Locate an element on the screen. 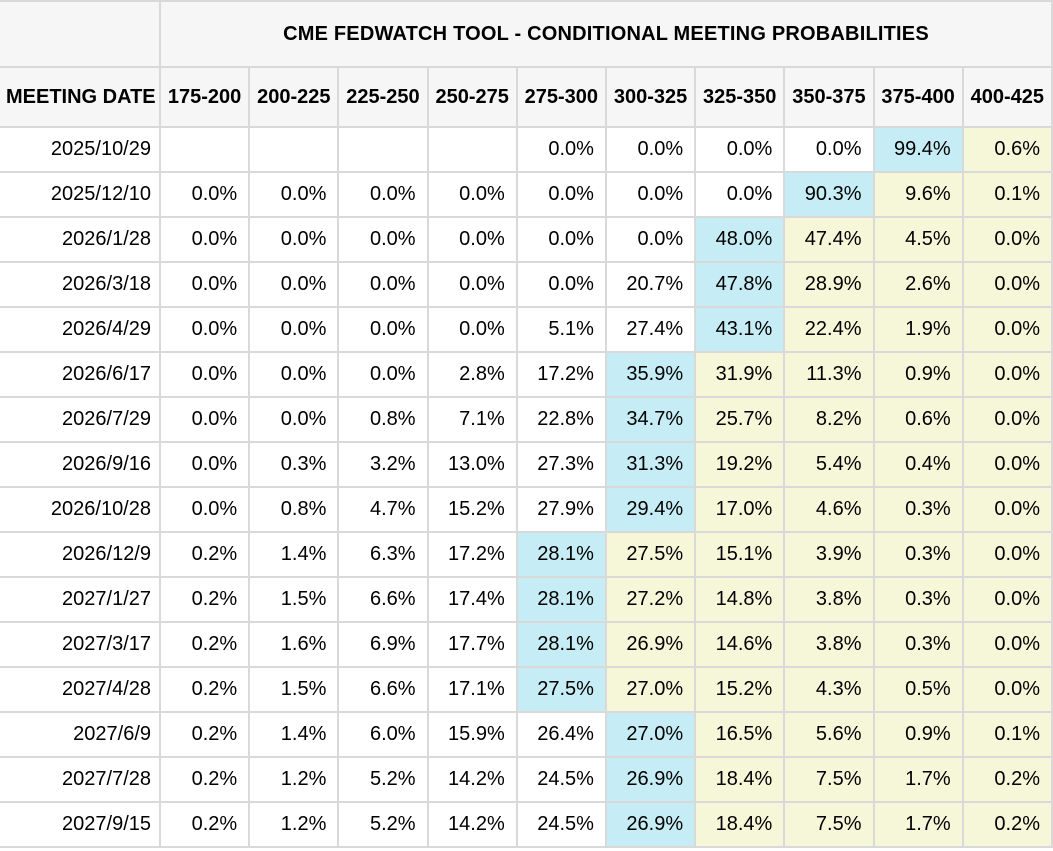 This screenshot has height=851, width=1053. probability-cell: 0.9% is located at coordinates (918, 374).